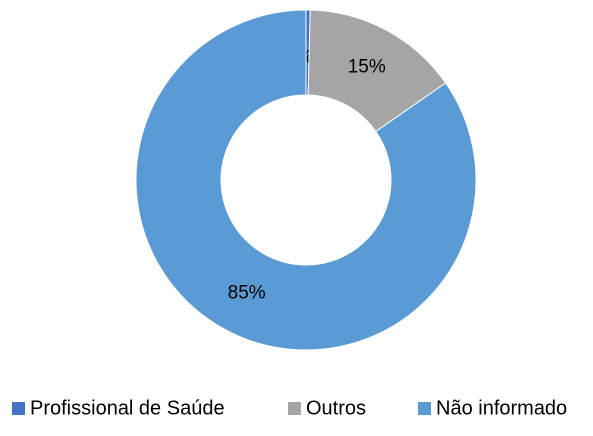  What do you see at coordinates (247, 292) in the screenshot?
I see `data-label: 85%` at bounding box center [247, 292].